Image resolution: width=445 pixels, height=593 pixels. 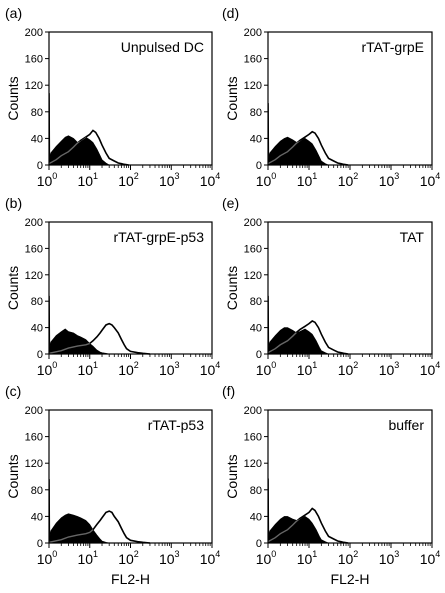 I want to click on panel-letter: (d), so click(x=230, y=13).